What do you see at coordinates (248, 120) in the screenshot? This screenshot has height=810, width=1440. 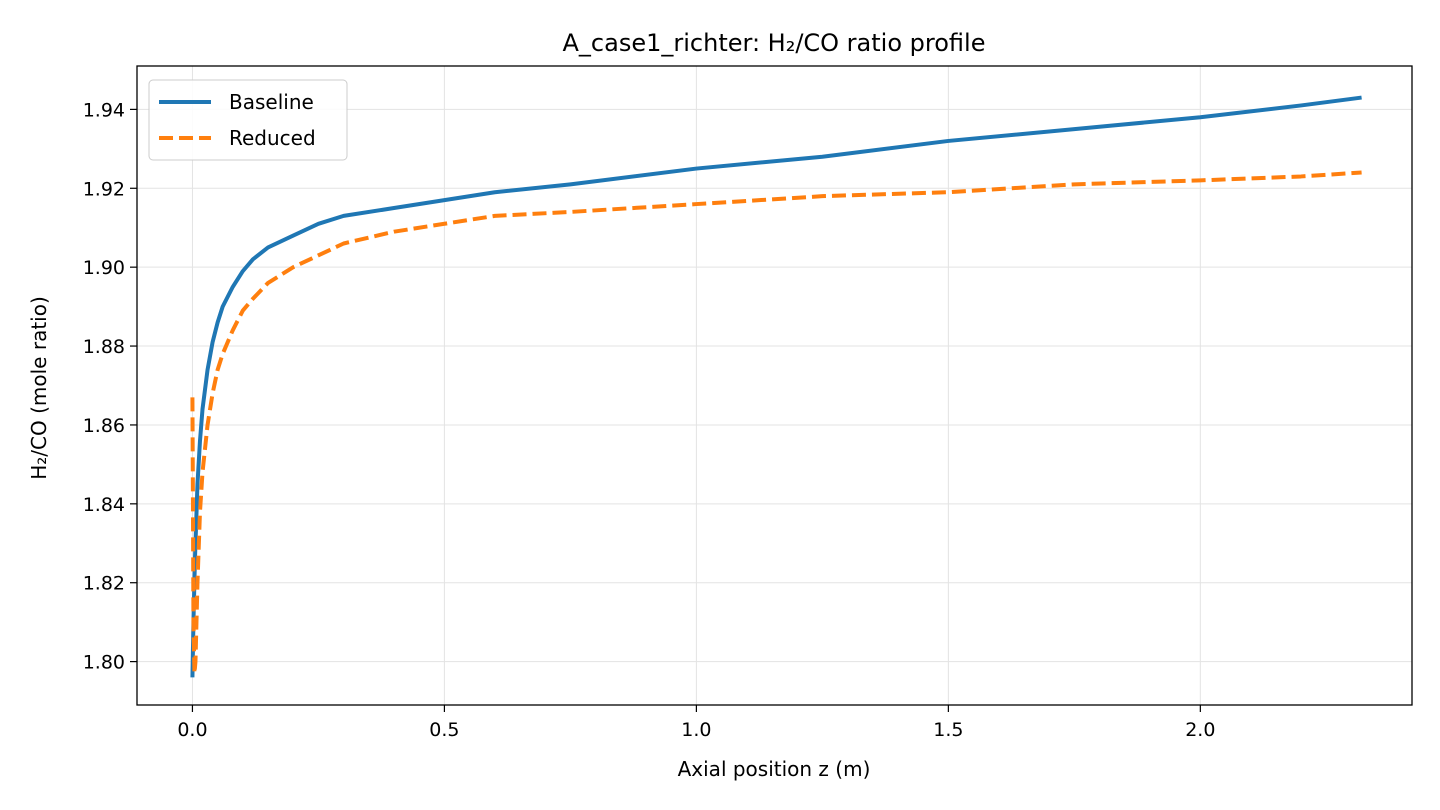 I see `legend: Baseline Reduced` at bounding box center [248, 120].